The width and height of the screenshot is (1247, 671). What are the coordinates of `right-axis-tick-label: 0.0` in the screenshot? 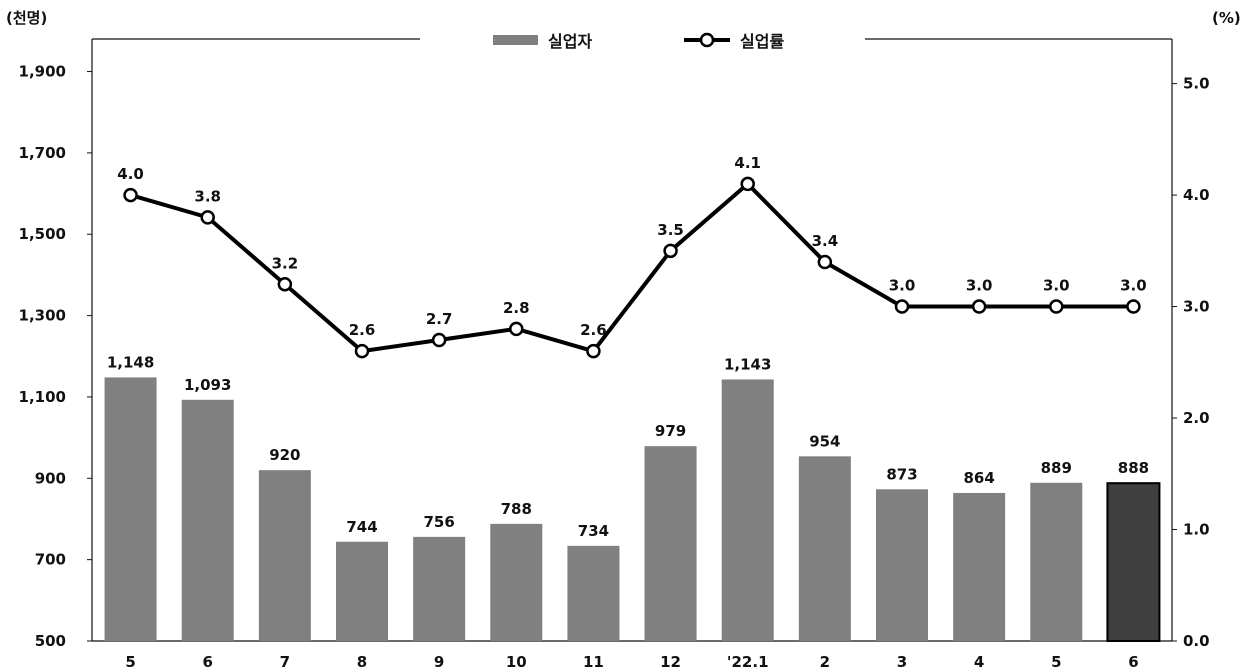 It's located at (1196, 641).